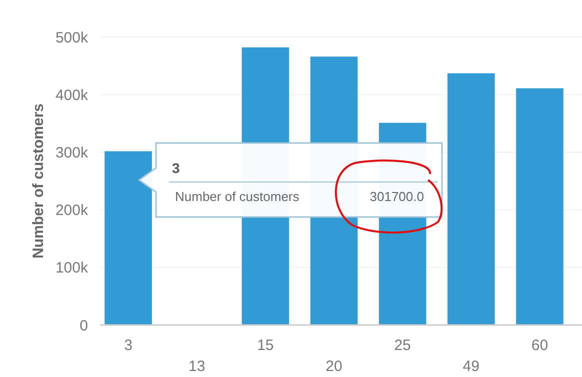  I want to click on y-tick-label: 300k, so click(71, 153).